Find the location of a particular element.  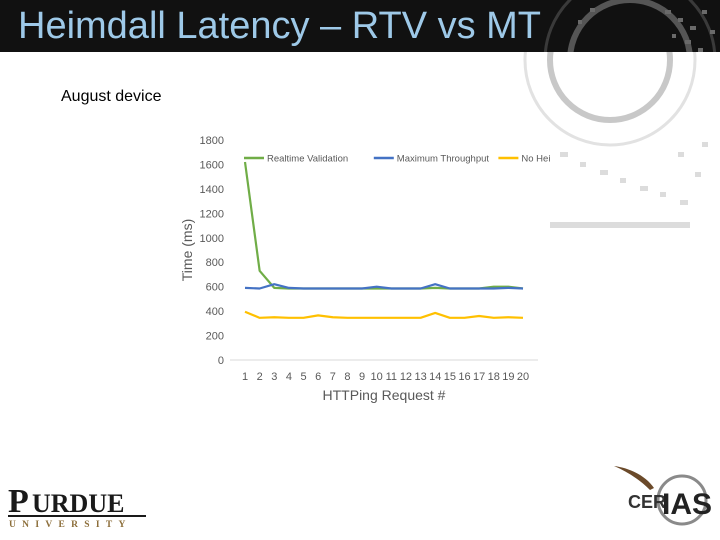

y-tick-label: 600 is located at coordinates (215, 288).